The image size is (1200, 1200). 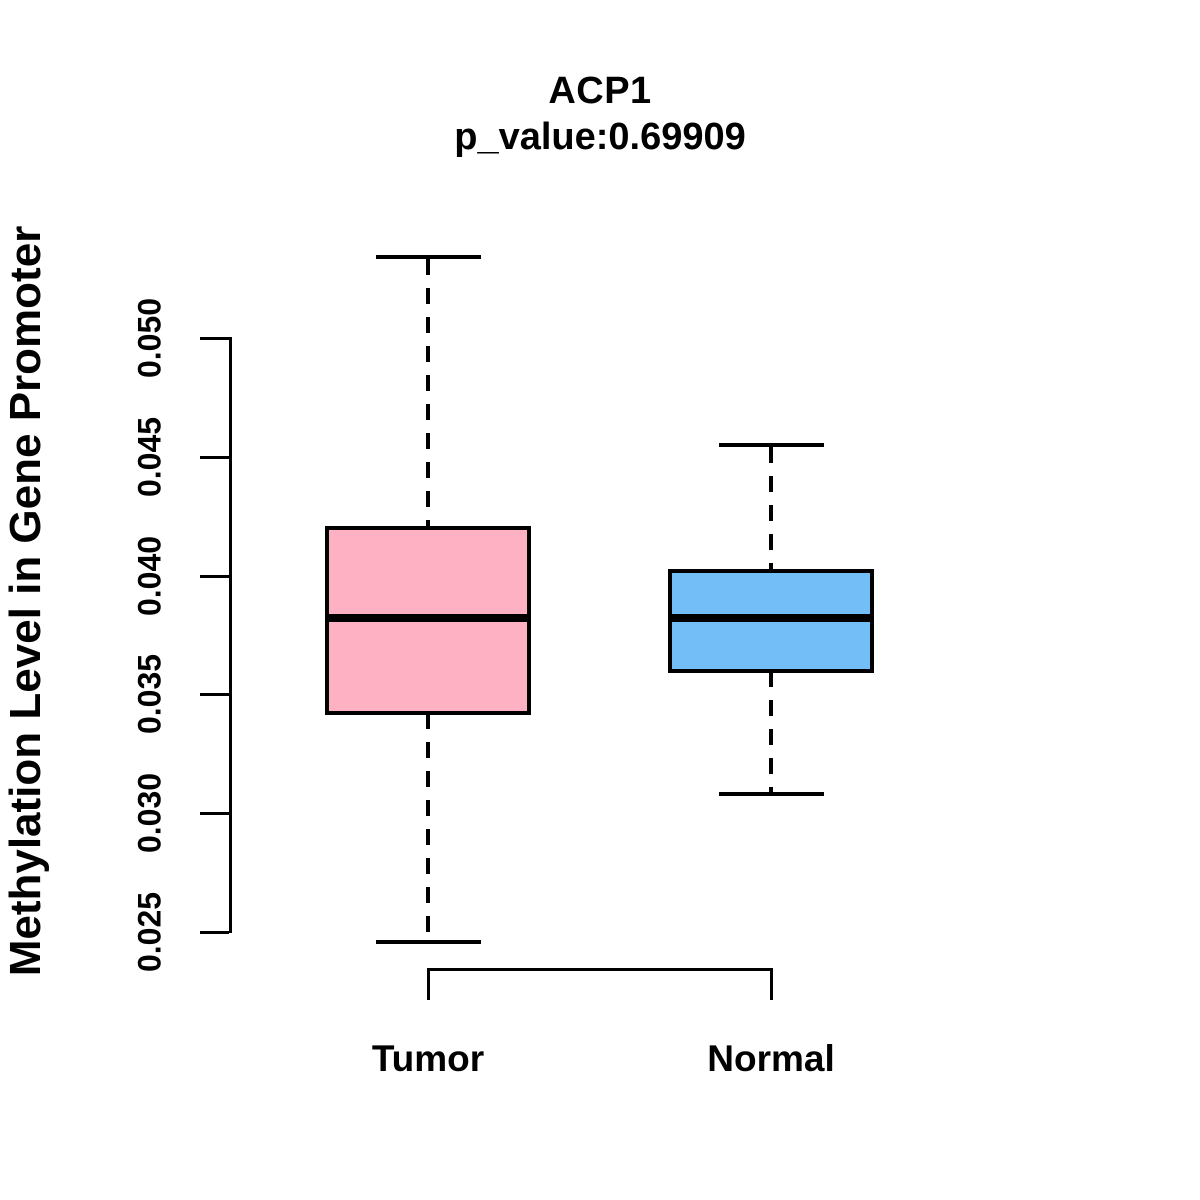 I want to click on upper-whisker-cap-tumor, so click(x=428, y=257).